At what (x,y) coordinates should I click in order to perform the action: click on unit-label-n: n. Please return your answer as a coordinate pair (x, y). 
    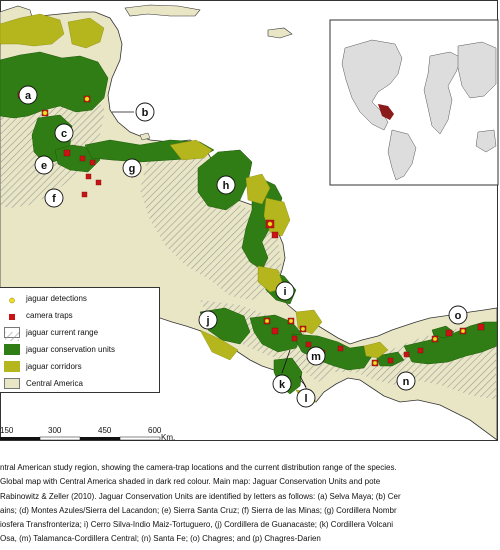
    Looking at the image, I should click on (406, 382).